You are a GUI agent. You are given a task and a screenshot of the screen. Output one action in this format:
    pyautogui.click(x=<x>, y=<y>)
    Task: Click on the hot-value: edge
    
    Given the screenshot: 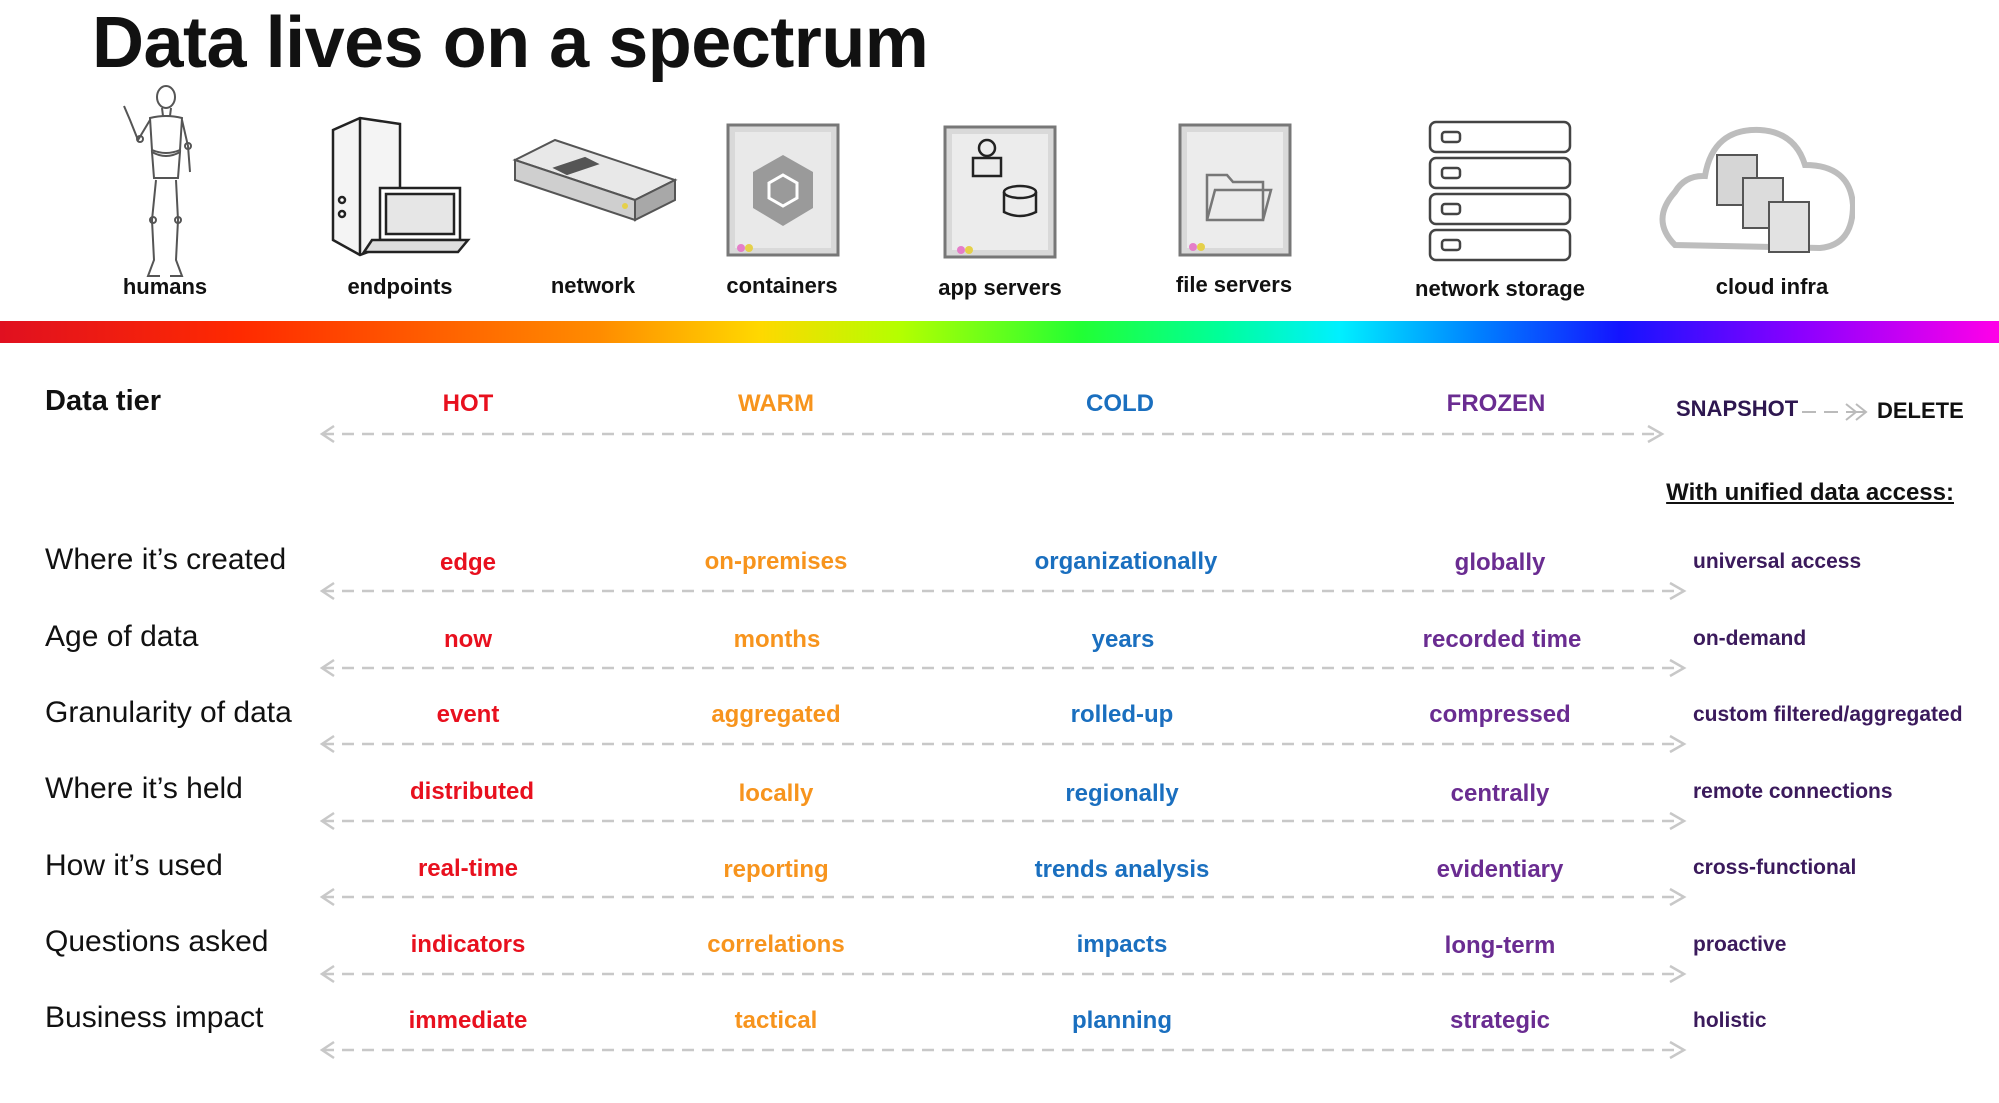 What is the action you would take?
    pyautogui.click(x=467, y=562)
    